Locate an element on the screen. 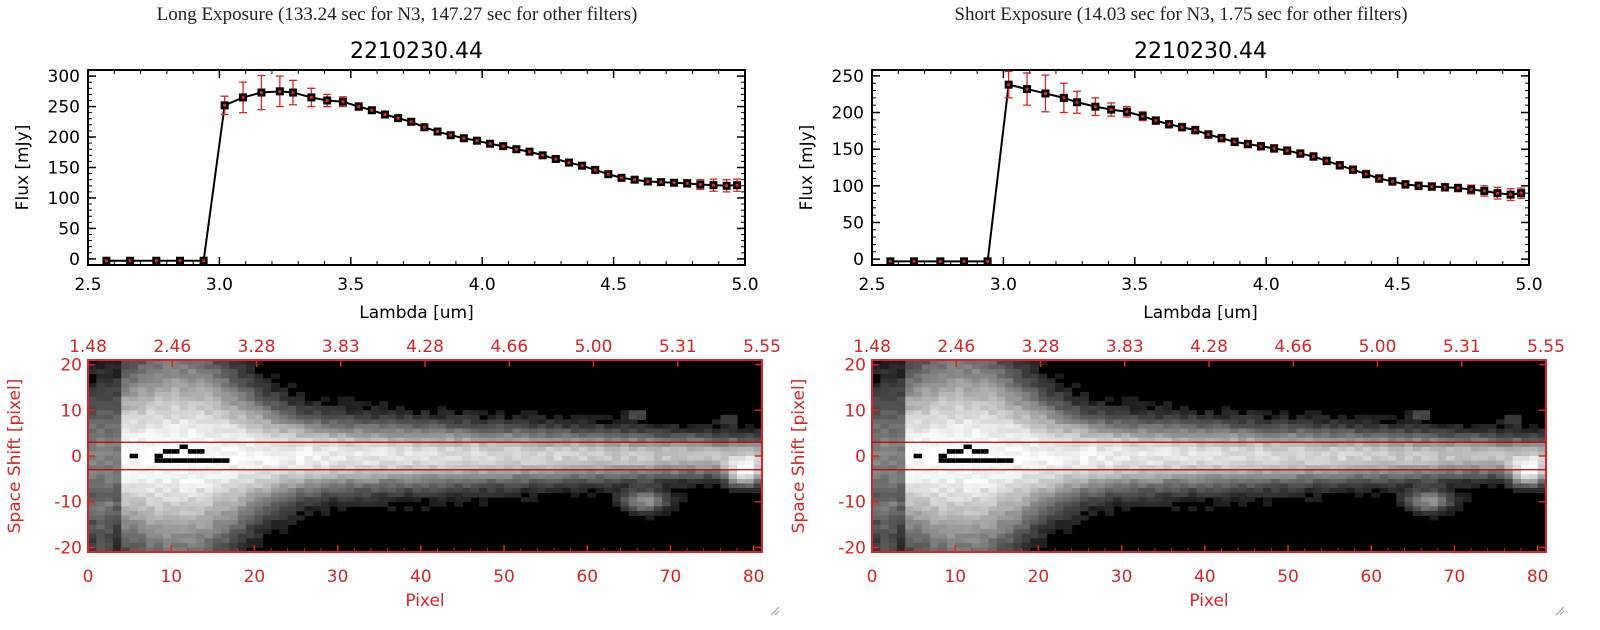 The height and width of the screenshot is (630, 1600). y-tick-label: 20 is located at coordinates (71, 366).